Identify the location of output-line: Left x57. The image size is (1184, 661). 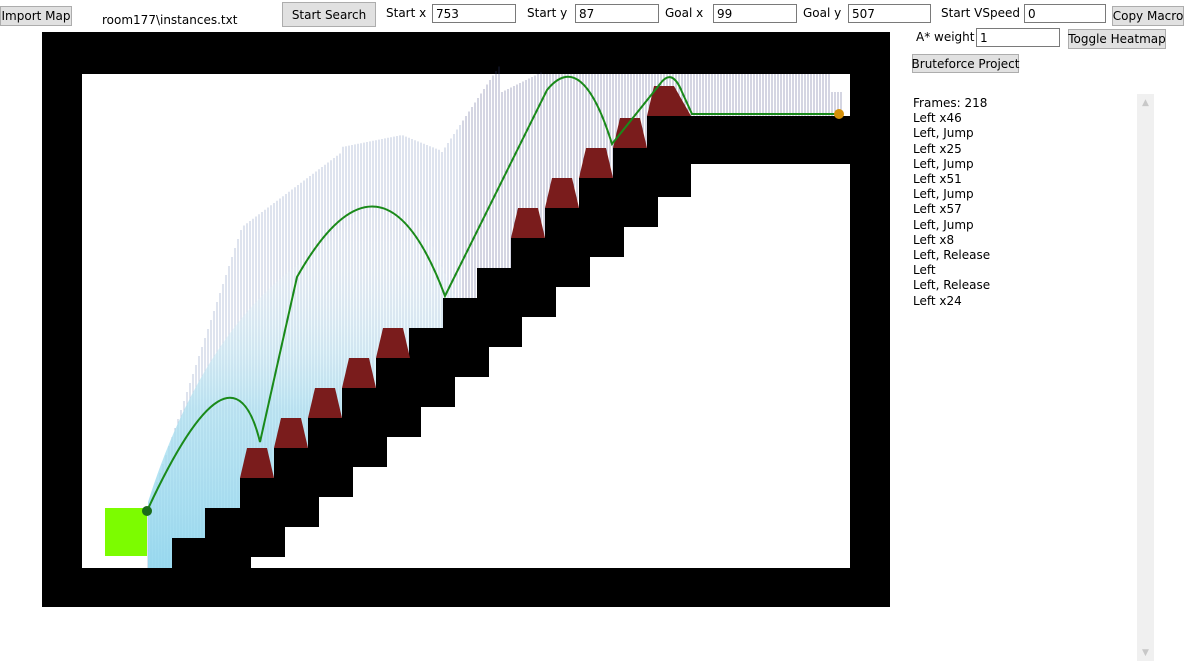
(937, 209).